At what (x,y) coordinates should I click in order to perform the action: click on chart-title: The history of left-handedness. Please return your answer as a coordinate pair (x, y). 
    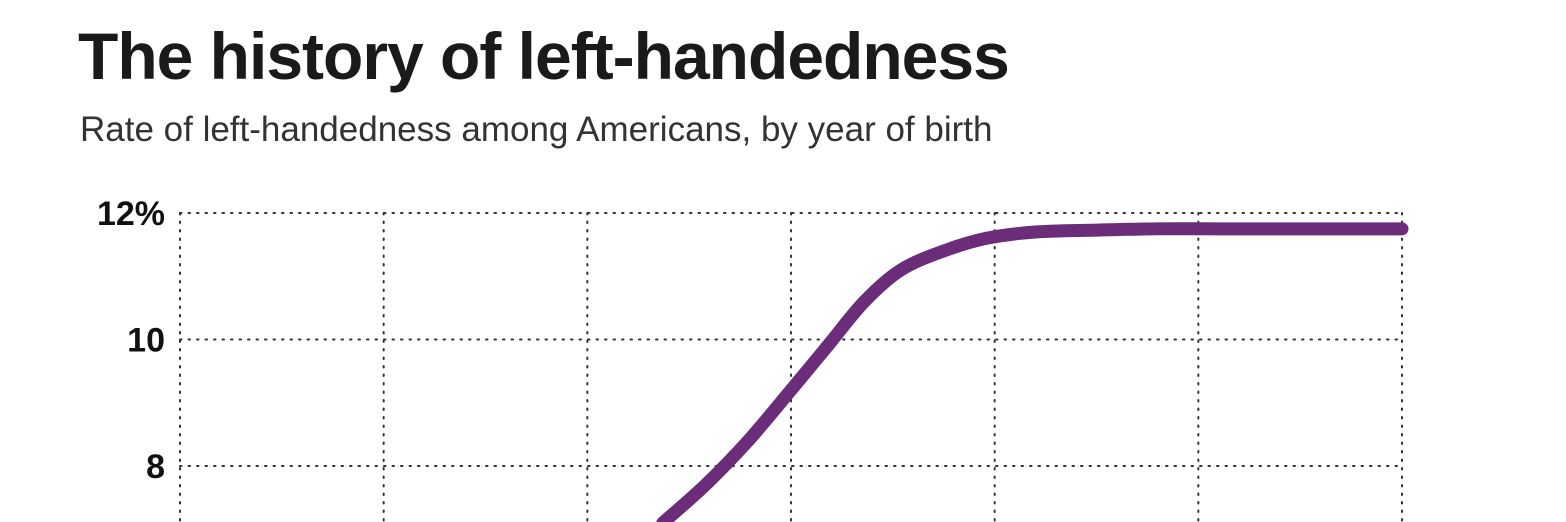
    Looking at the image, I should click on (544, 56).